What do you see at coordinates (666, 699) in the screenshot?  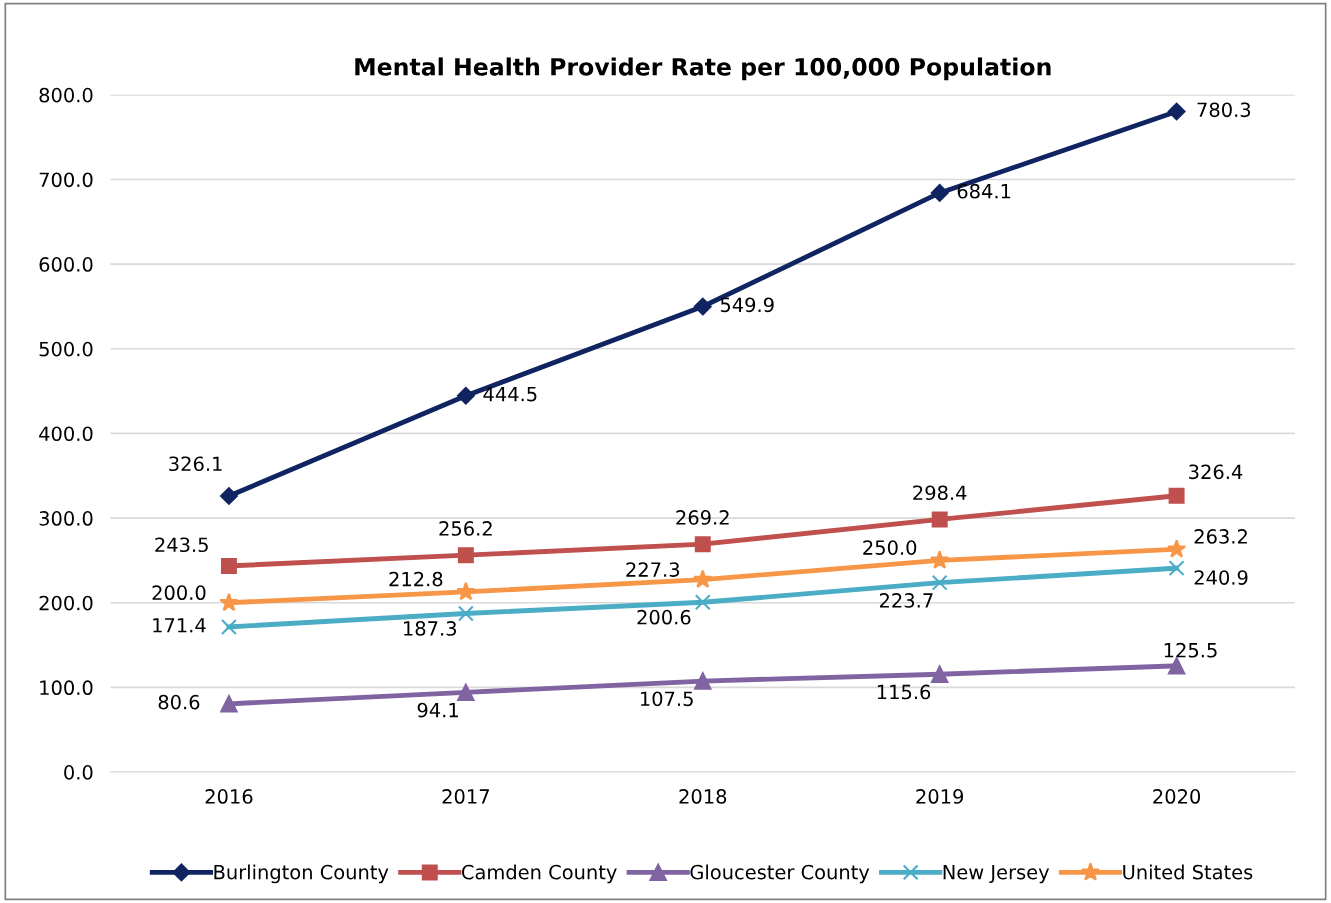 I see `data-label: 107.5` at bounding box center [666, 699].